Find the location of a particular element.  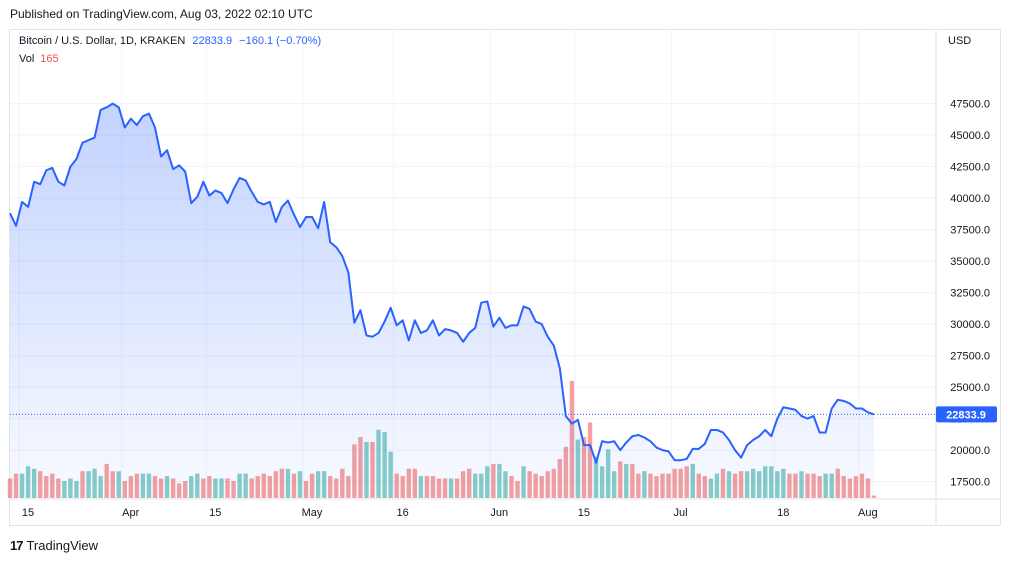

price-tick-label: 17500.0 is located at coordinates (970, 483).